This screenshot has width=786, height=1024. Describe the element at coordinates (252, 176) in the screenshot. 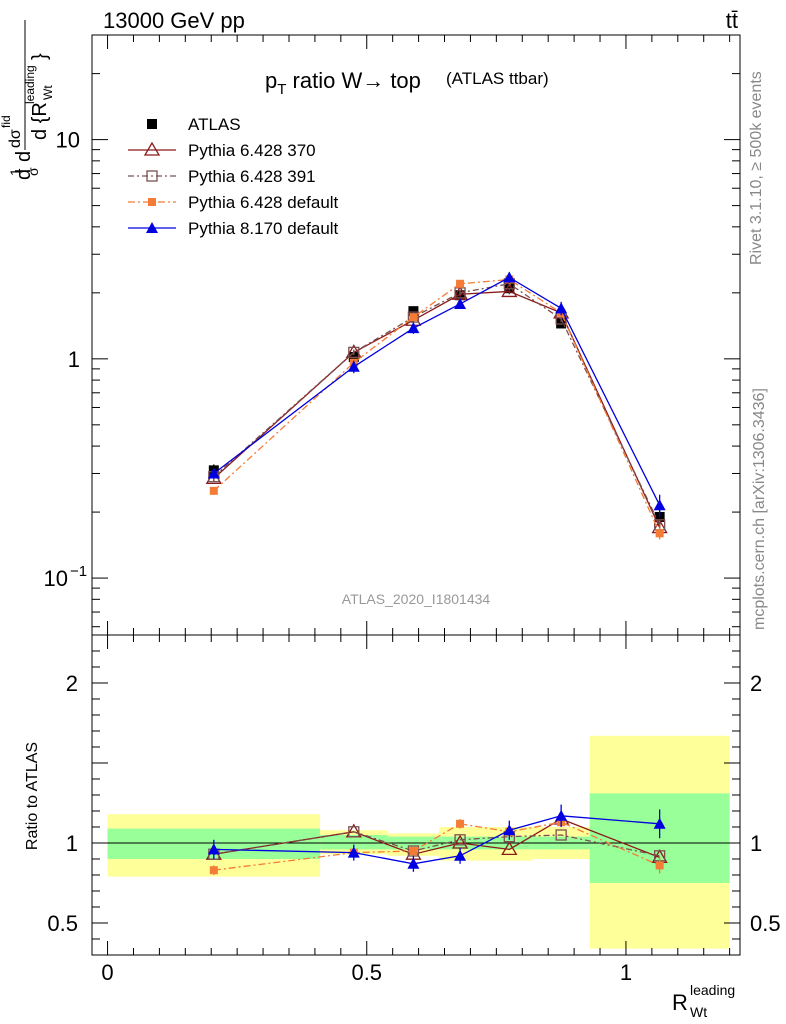

I see `legend-label: Pythia 6.428 391` at that location.